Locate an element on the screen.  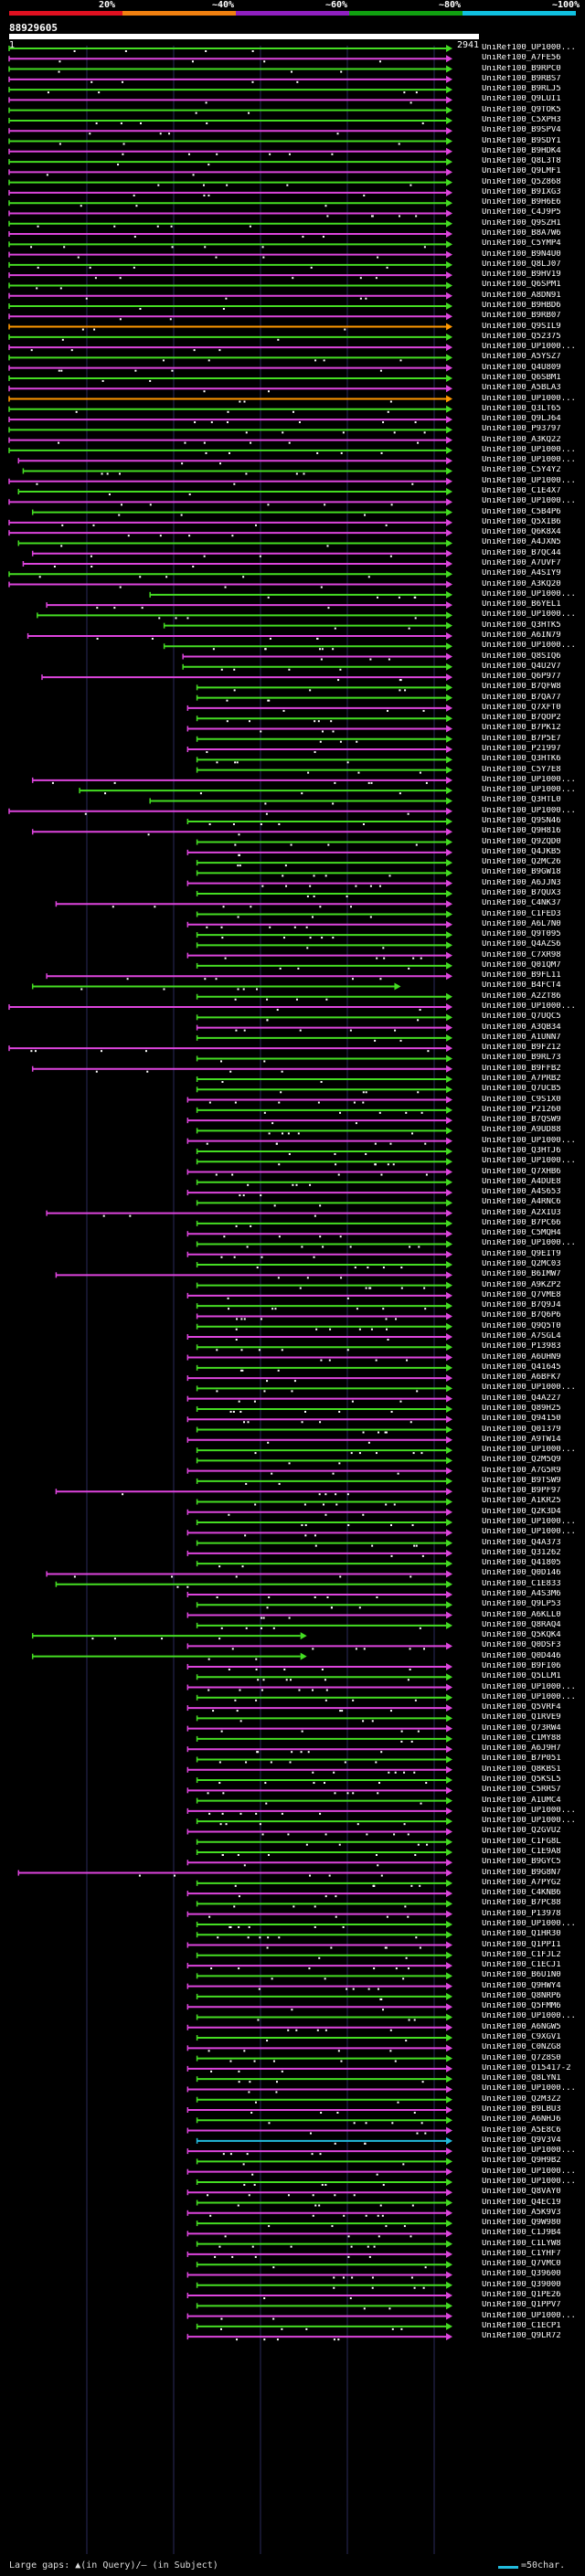
hit-label: UniRef100_Q4EC19 is located at coordinates (521, 2202).